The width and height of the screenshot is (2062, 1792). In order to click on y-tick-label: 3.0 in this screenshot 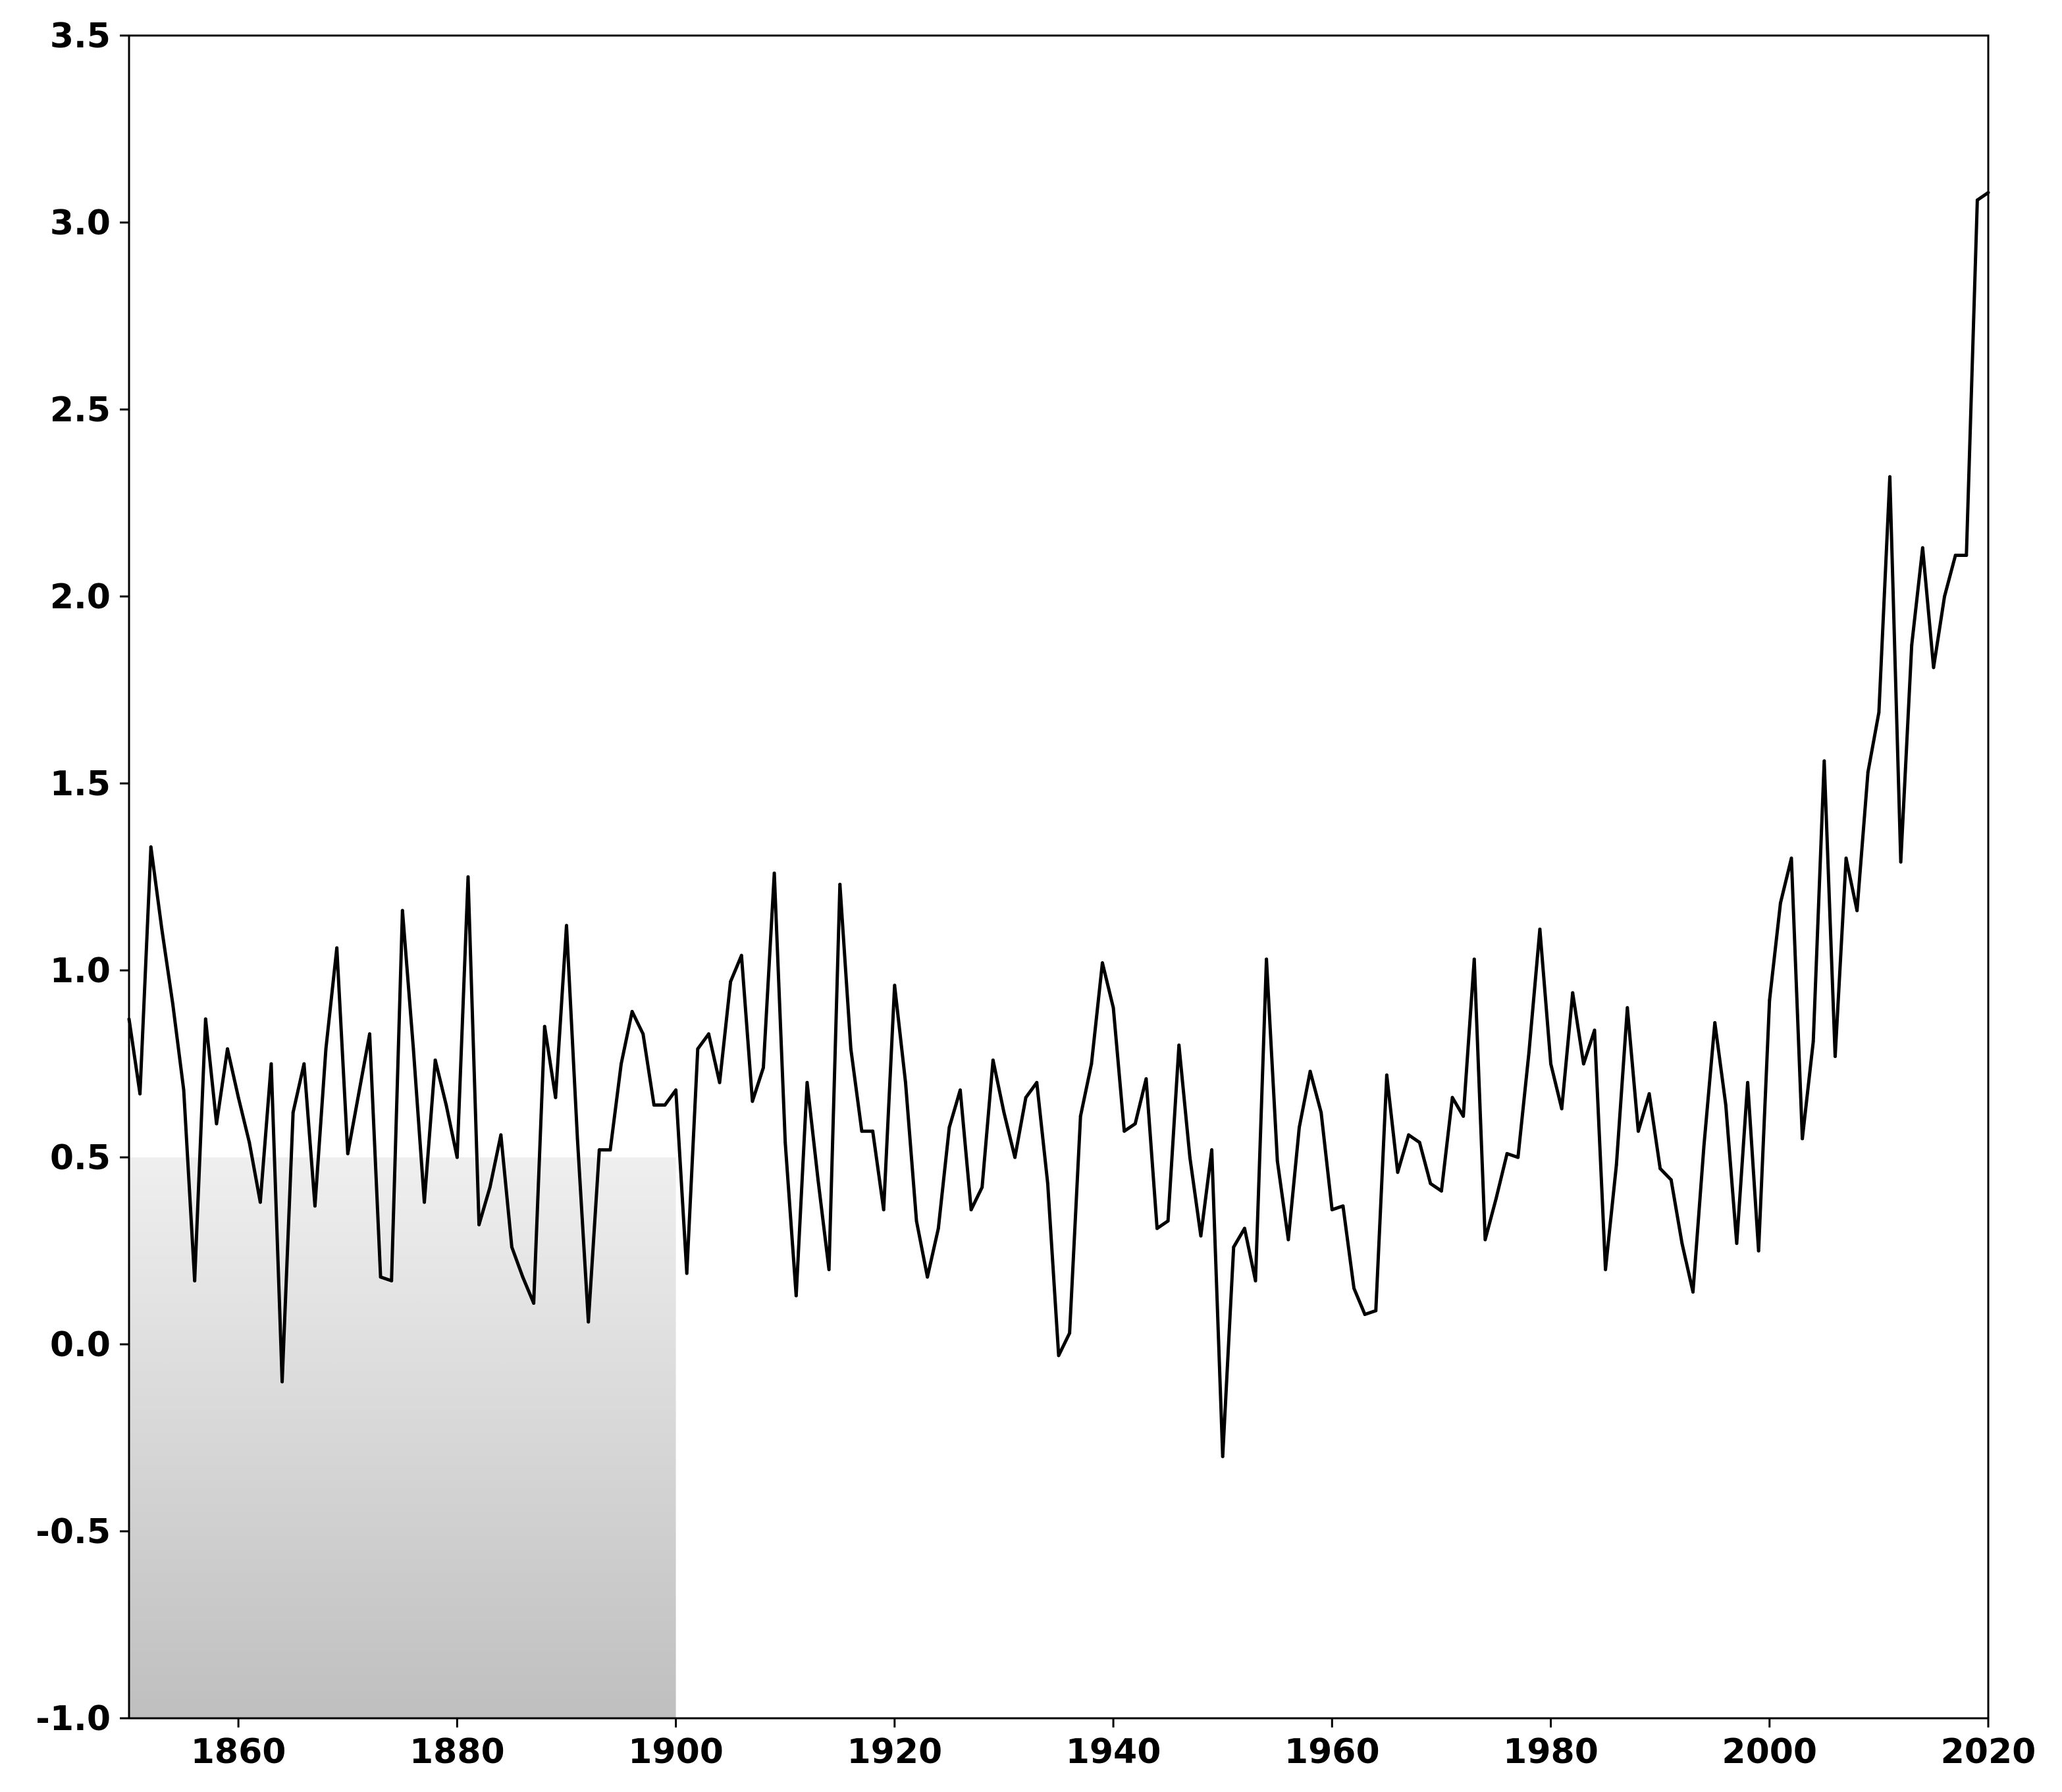, I will do `click(80, 223)`.